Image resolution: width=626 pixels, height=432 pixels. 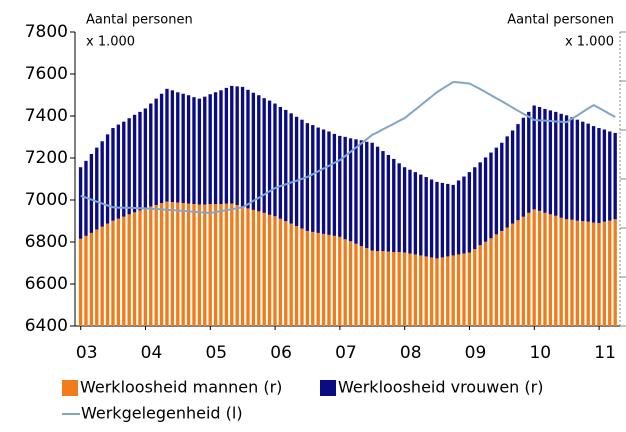 I want to click on y-tick-label: 7200, so click(x=46, y=158).